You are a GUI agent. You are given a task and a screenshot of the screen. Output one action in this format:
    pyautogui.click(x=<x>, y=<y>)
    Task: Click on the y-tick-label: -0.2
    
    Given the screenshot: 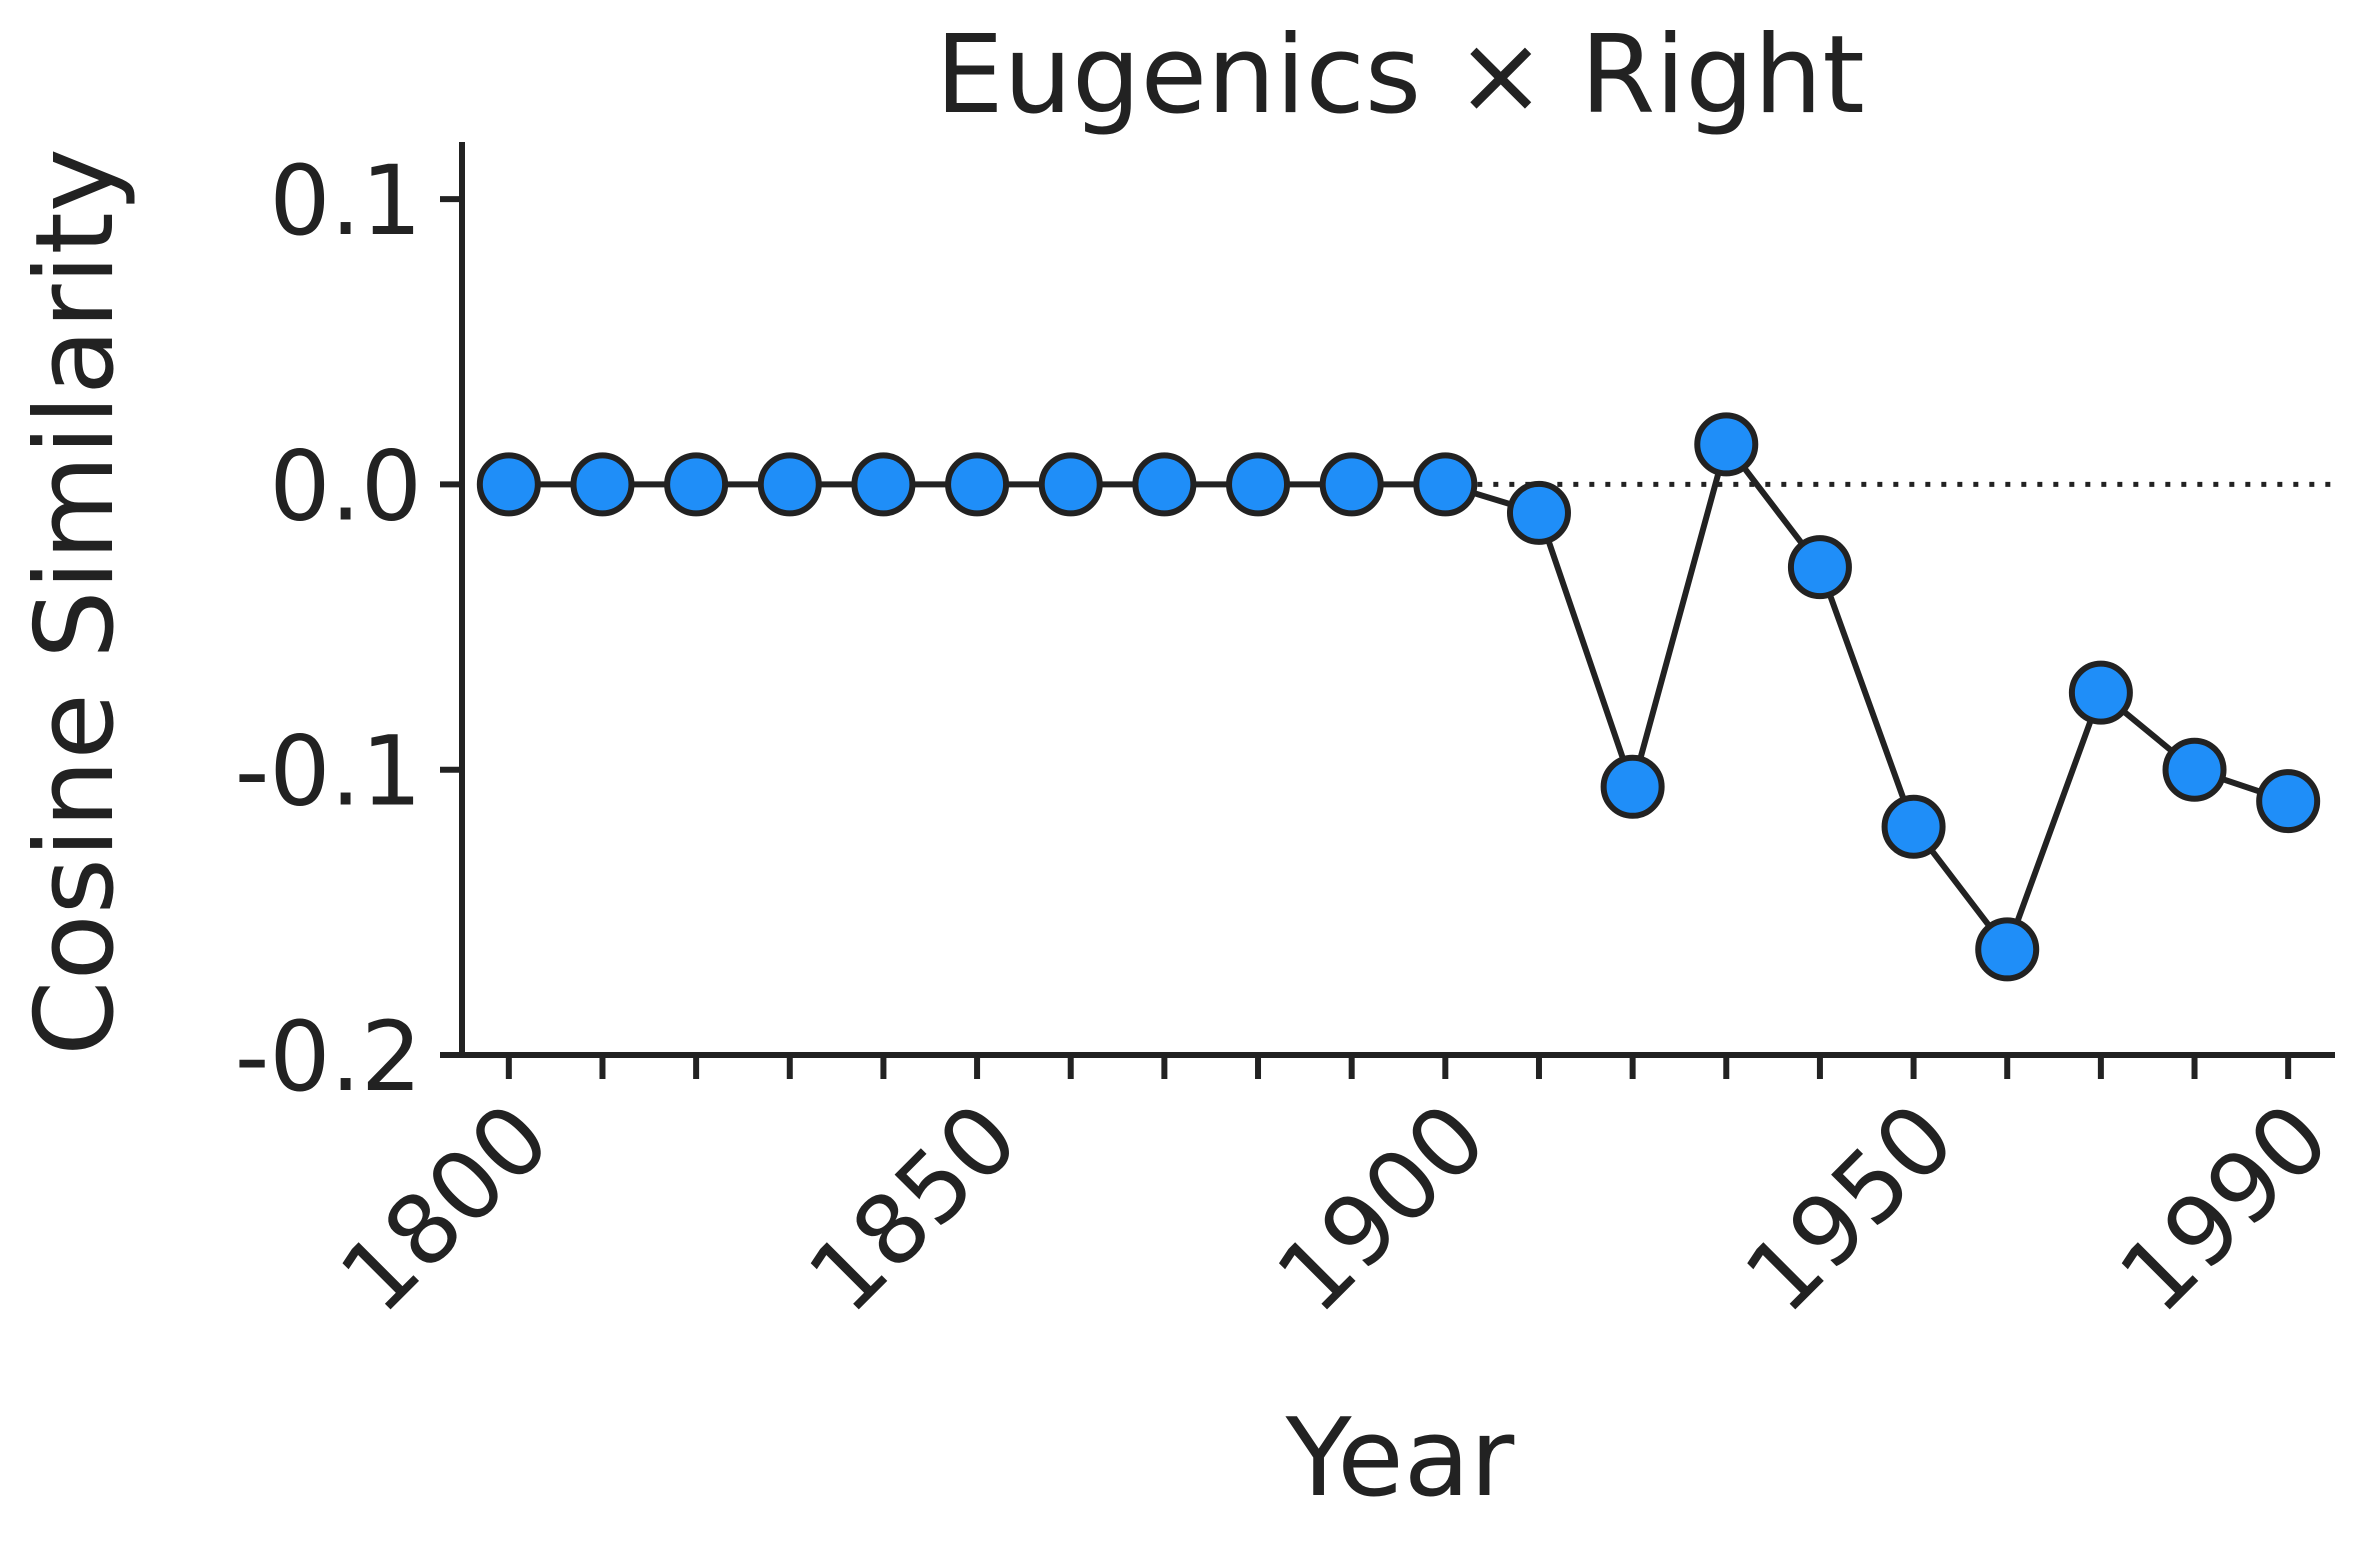 What is the action you would take?
    pyautogui.click(x=328, y=1057)
    